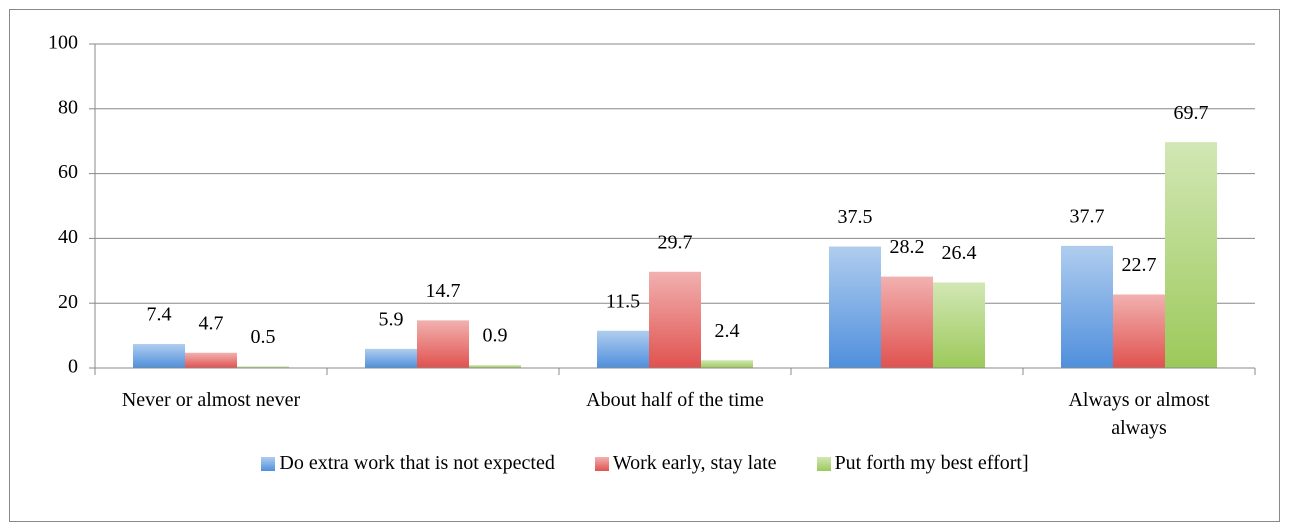 This screenshot has height=532, width=1290. What do you see at coordinates (63, 43) in the screenshot?
I see `y-tick-label: 100` at bounding box center [63, 43].